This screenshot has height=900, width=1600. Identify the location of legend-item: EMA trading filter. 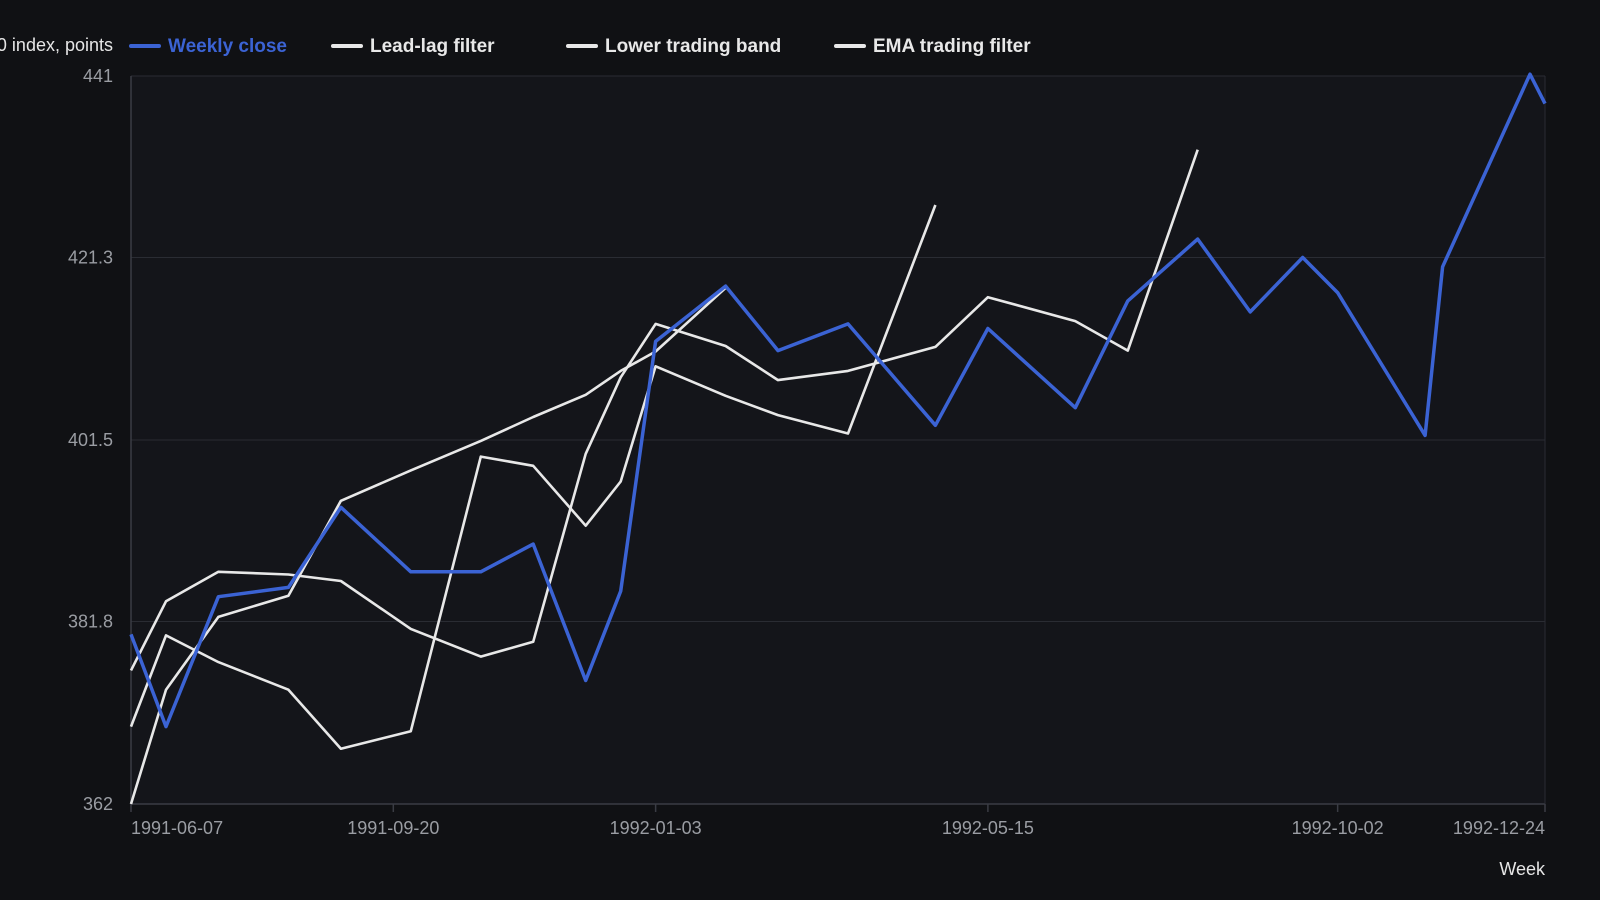
(932, 46).